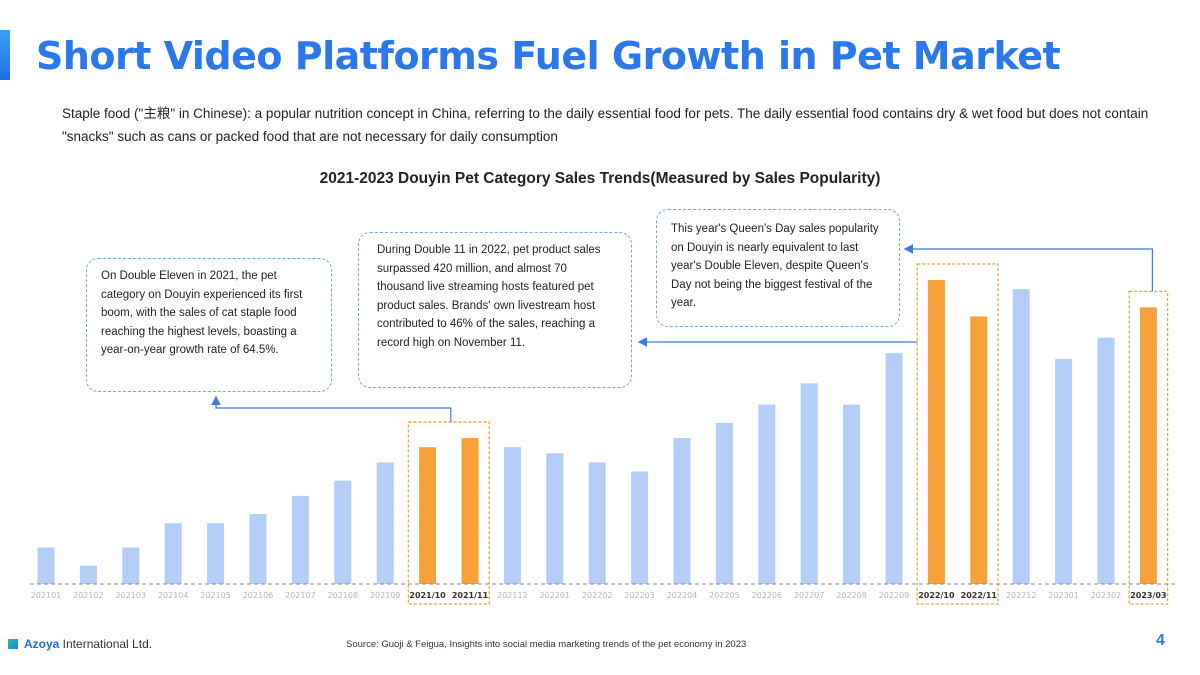 The width and height of the screenshot is (1200, 675). Describe the element at coordinates (851, 595) in the screenshot. I see `x-tick-202208: 202208` at that location.